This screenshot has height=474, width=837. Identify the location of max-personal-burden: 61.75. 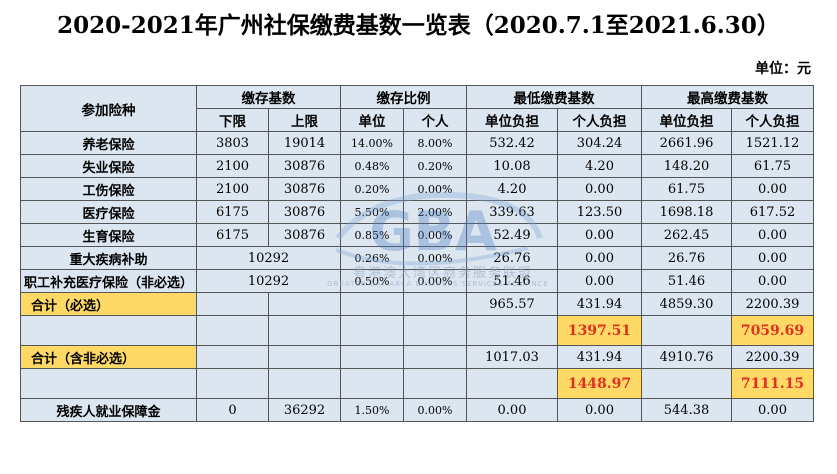
(772, 166).